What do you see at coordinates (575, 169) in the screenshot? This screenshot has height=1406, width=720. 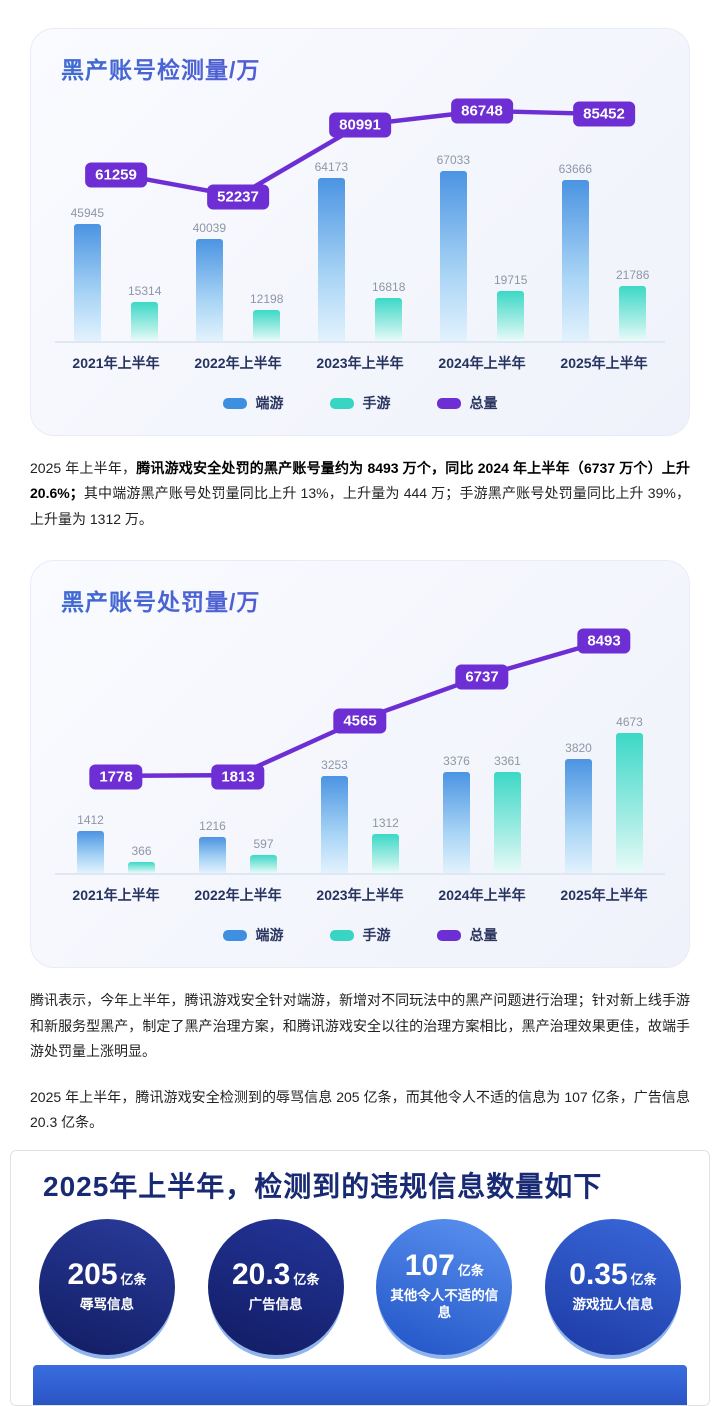 I see `bar-value-label: 63666` at bounding box center [575, 169].